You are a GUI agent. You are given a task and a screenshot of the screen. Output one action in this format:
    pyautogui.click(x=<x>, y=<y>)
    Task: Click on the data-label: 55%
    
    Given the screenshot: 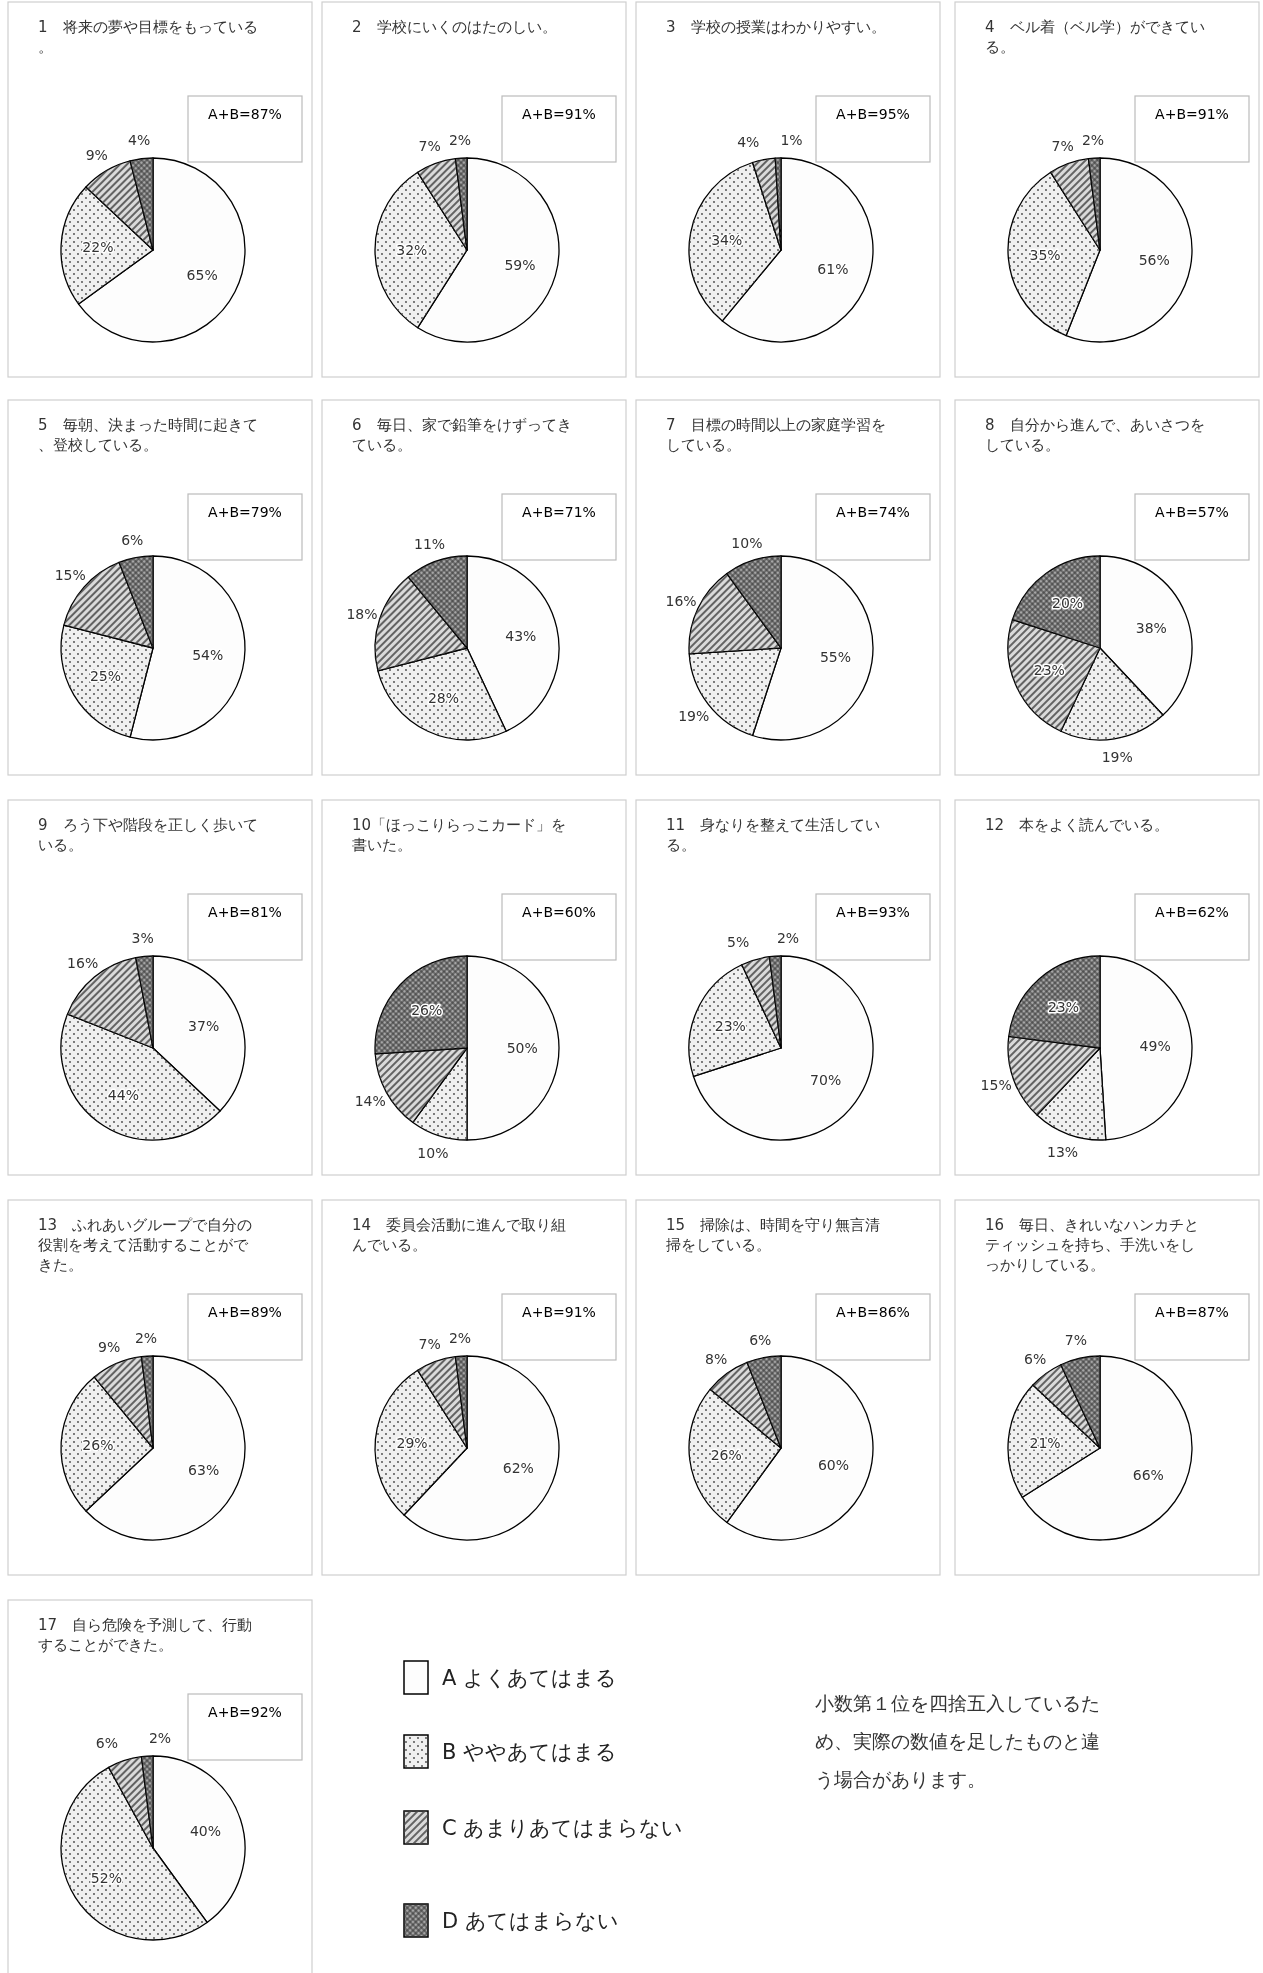 What is the action you would take?
    pyautogui.click(x=835, y=656)
    